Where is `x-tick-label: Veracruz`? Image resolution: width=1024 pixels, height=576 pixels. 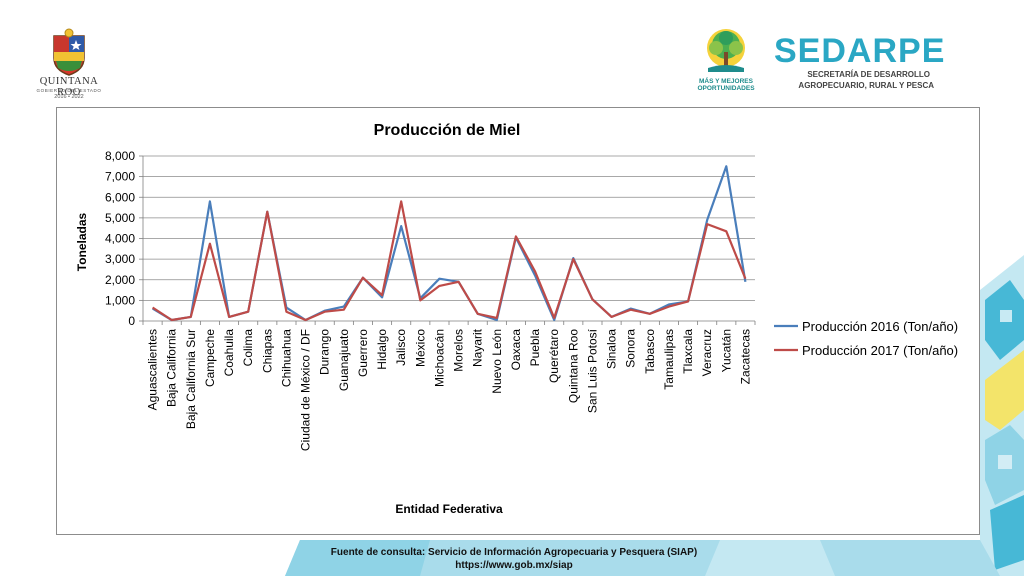 x-tick-label: Veracruz is located at coordinates (707, 352).